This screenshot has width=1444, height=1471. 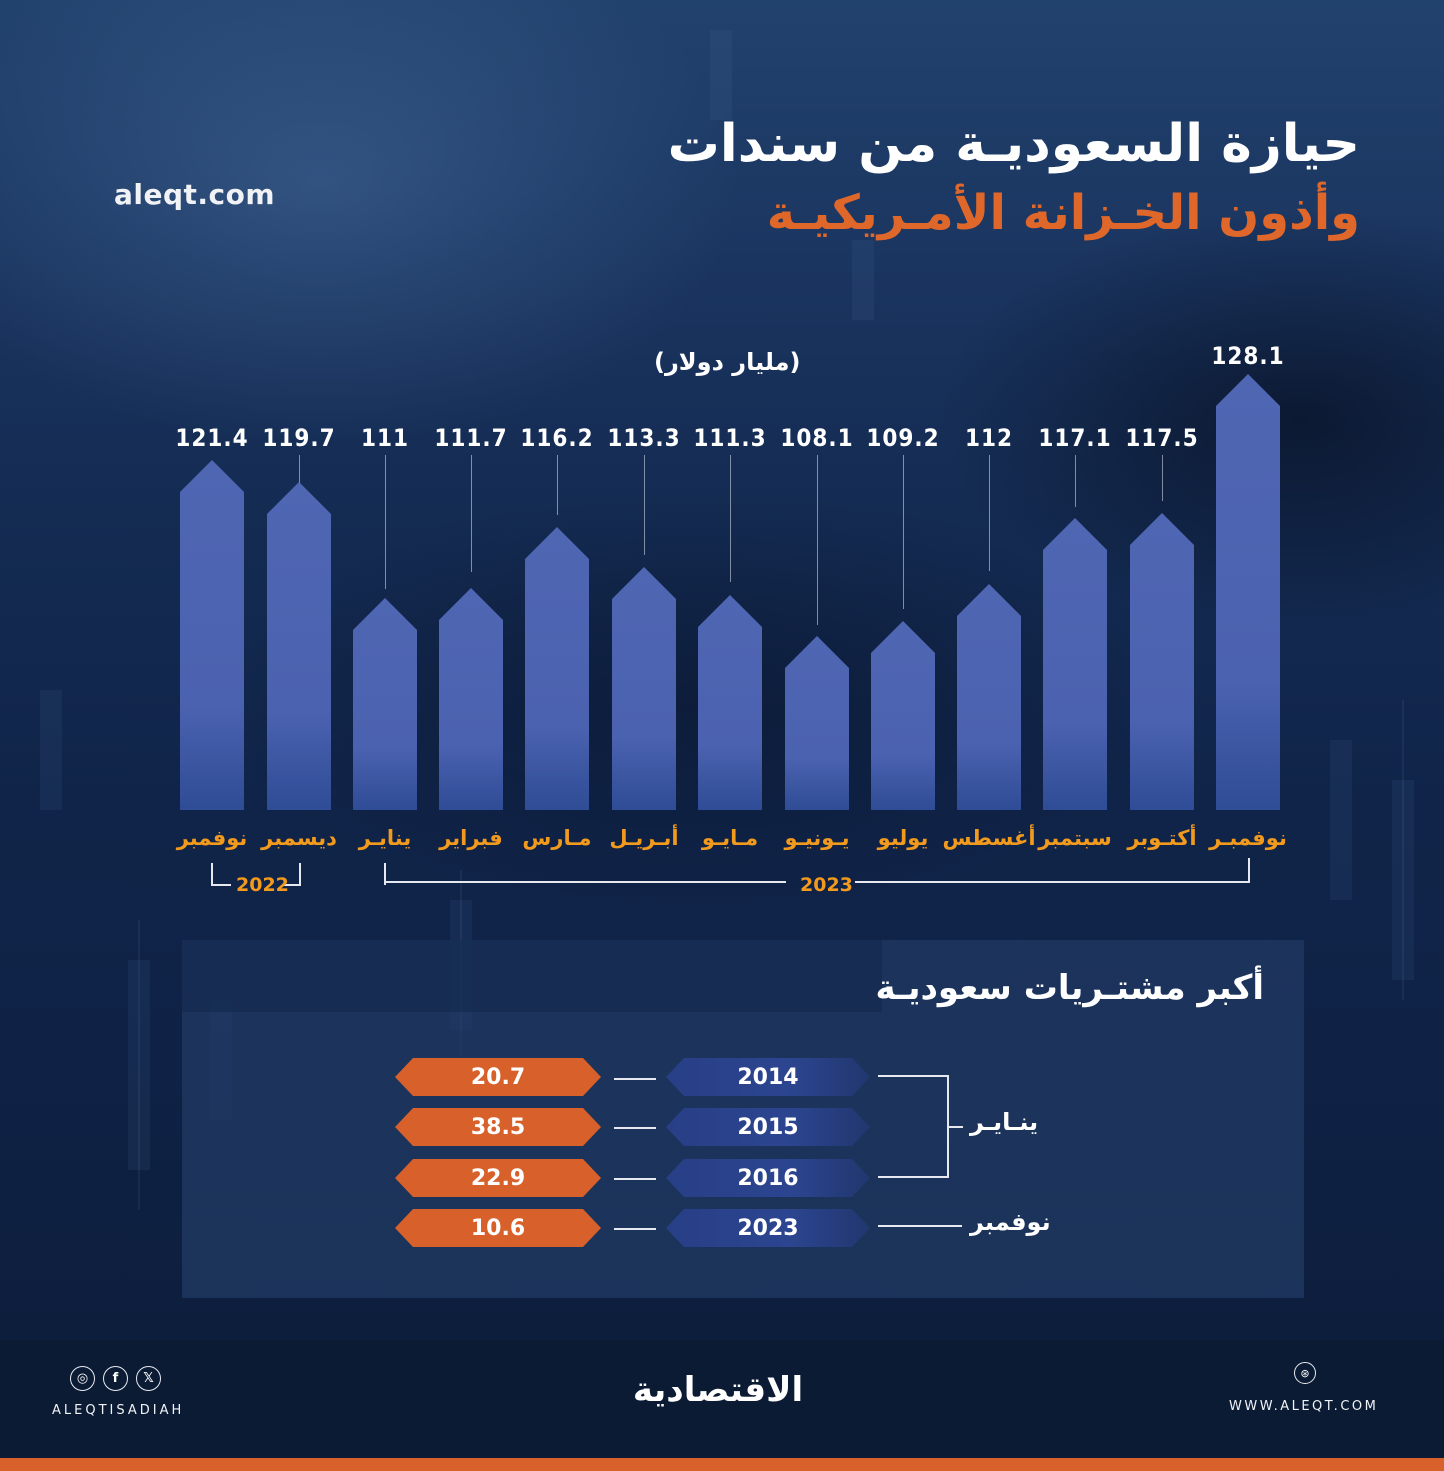 I want to click on x-icon: 𝕏, so click(x=148, y=1378).